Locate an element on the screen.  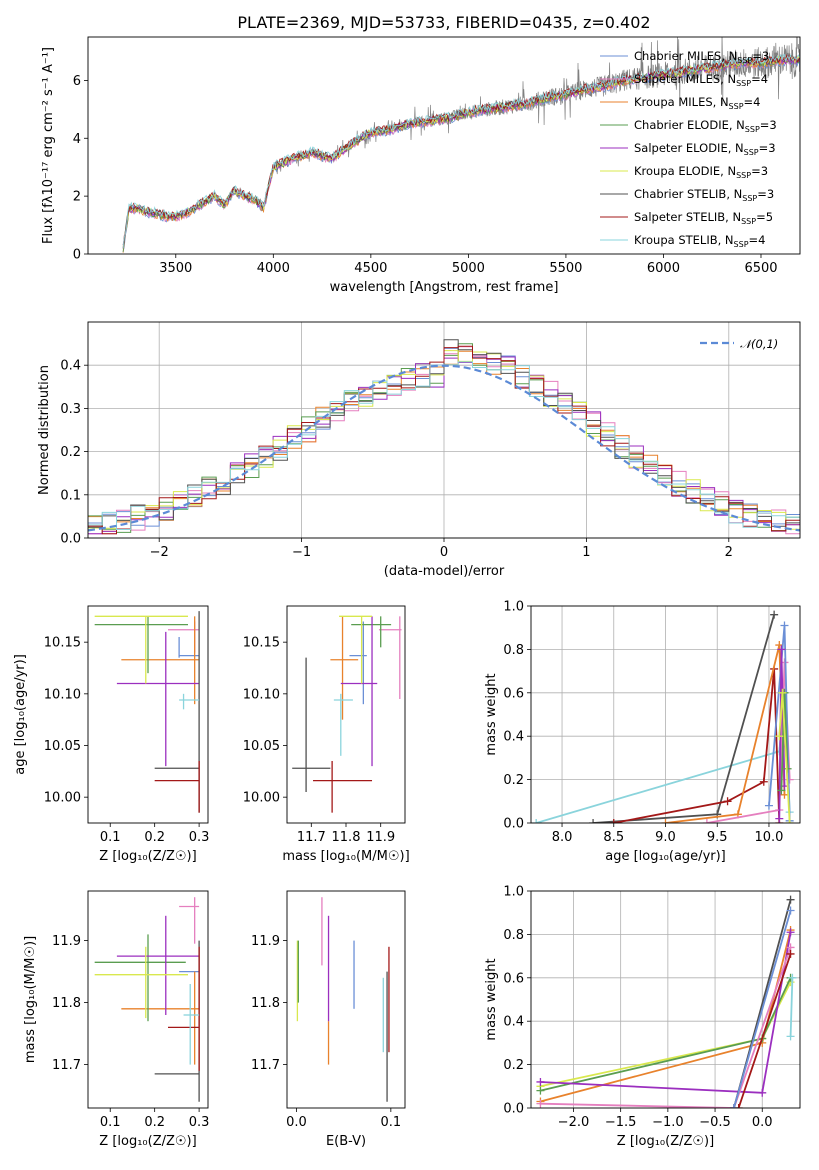
legend-entry: Kroupa MILES, NSSP=4 is located at coordinates (697, 103).